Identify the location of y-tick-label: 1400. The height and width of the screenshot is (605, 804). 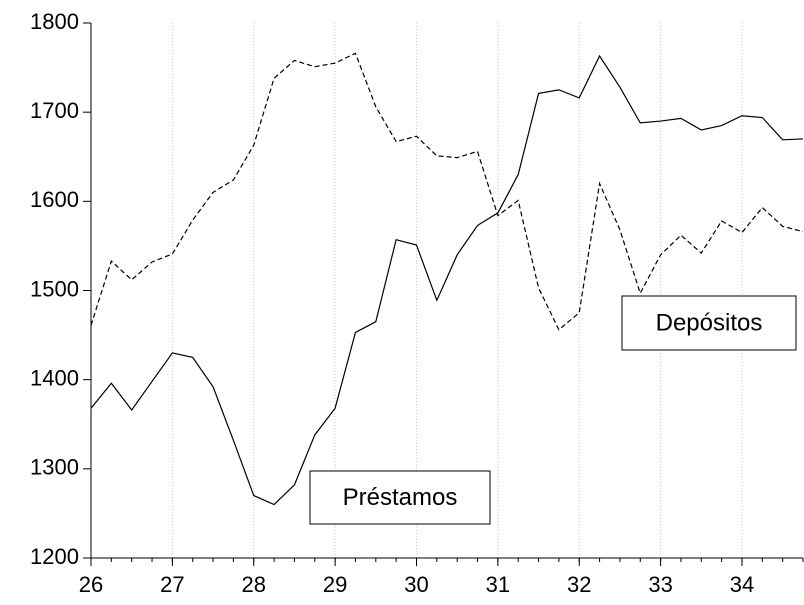
(54, 377).